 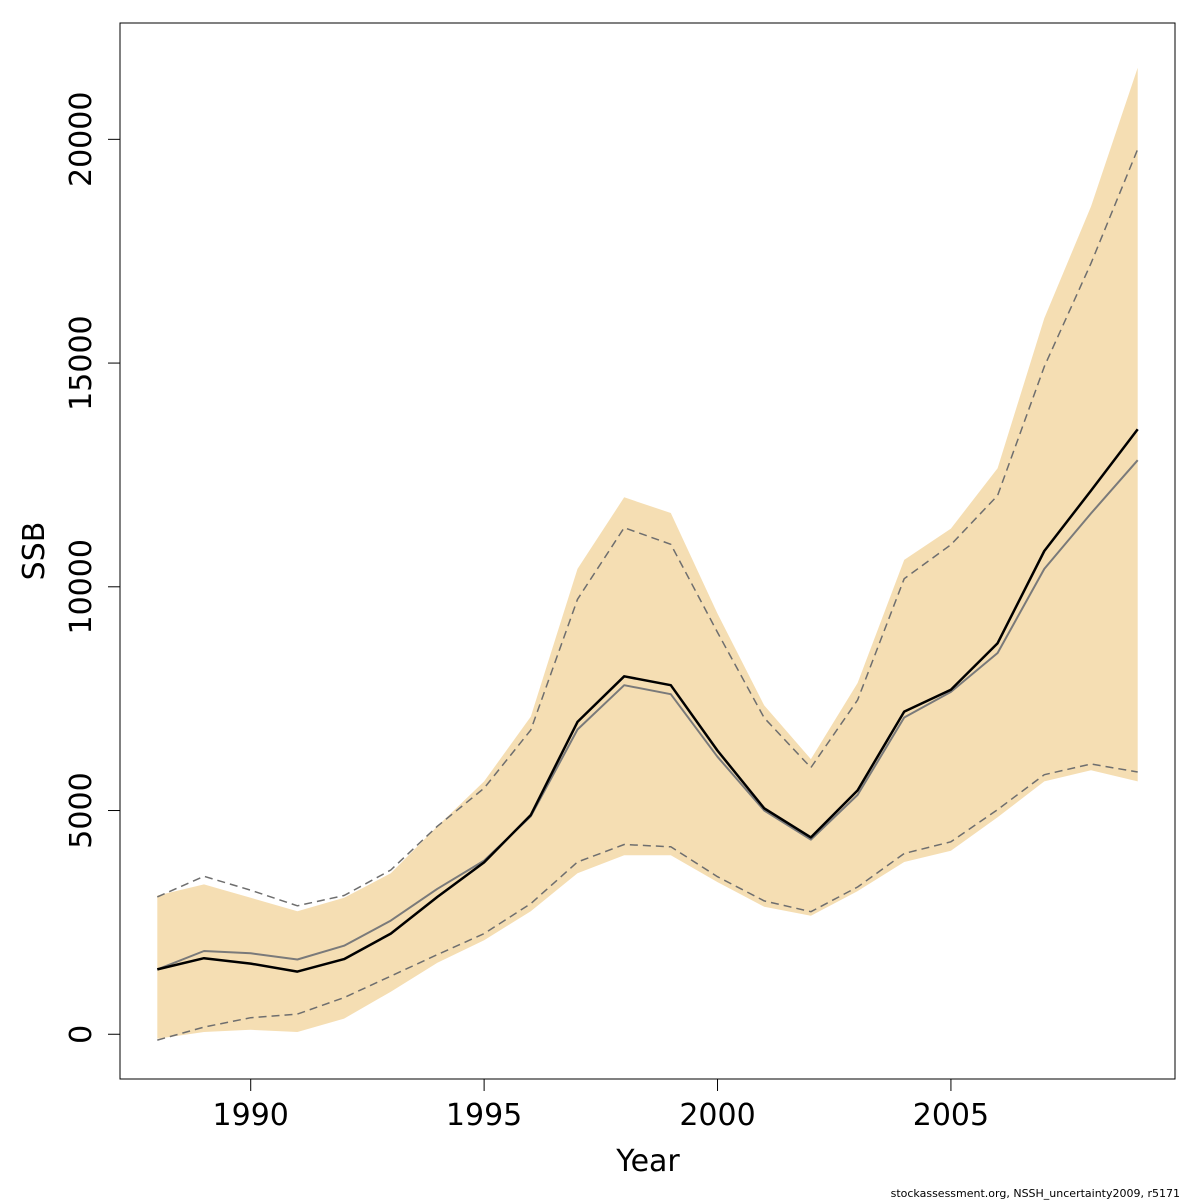 What do you see at coordinates (81, 139) in the screenshot?
I see `y-tick-label: 20000` at bounding box center [81, 139].